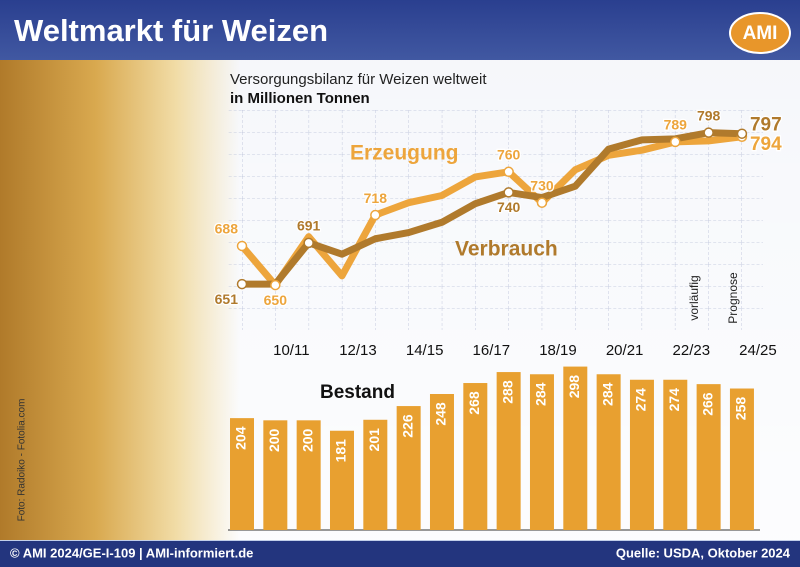  Describe the element at coordinates (542, 185) in the screenshot. I see `data-label: 730` at that location.